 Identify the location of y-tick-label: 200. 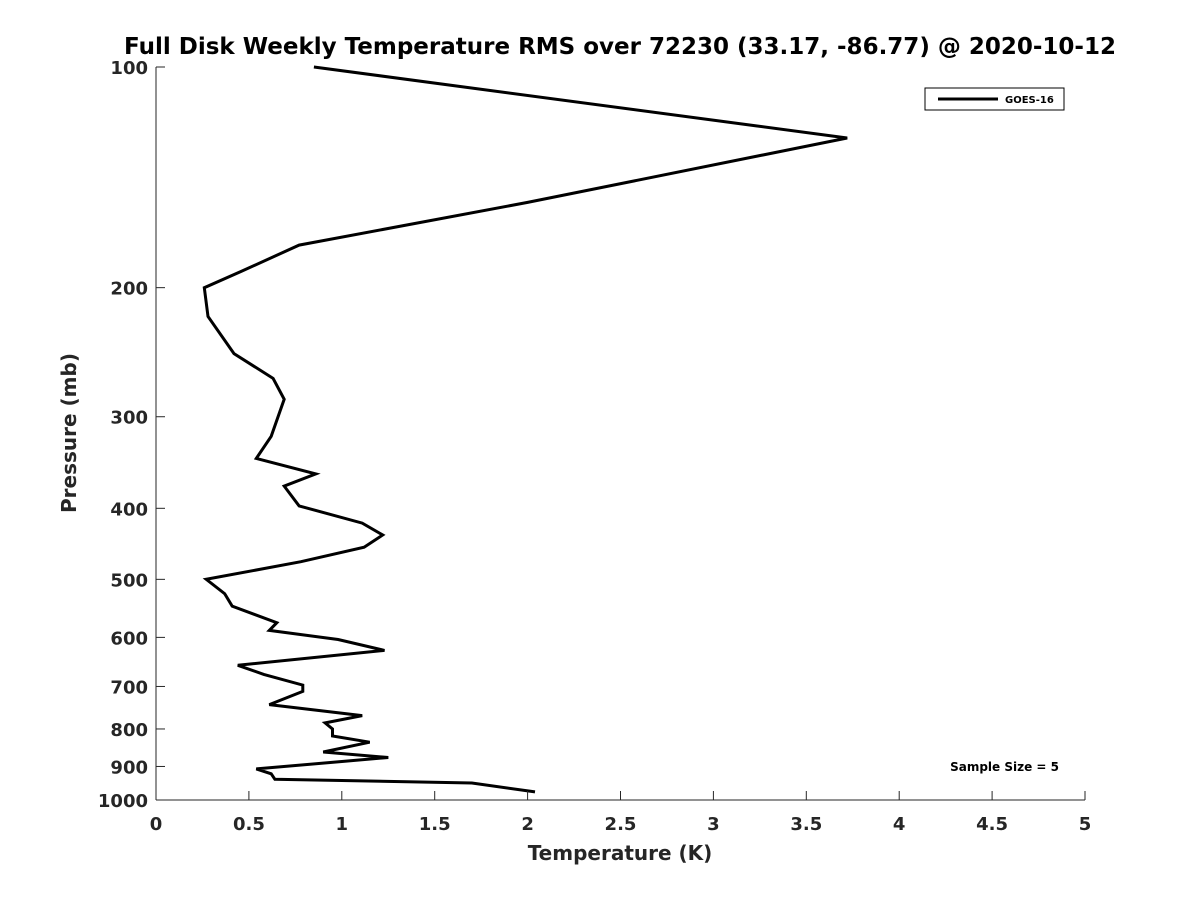
(129, 289).